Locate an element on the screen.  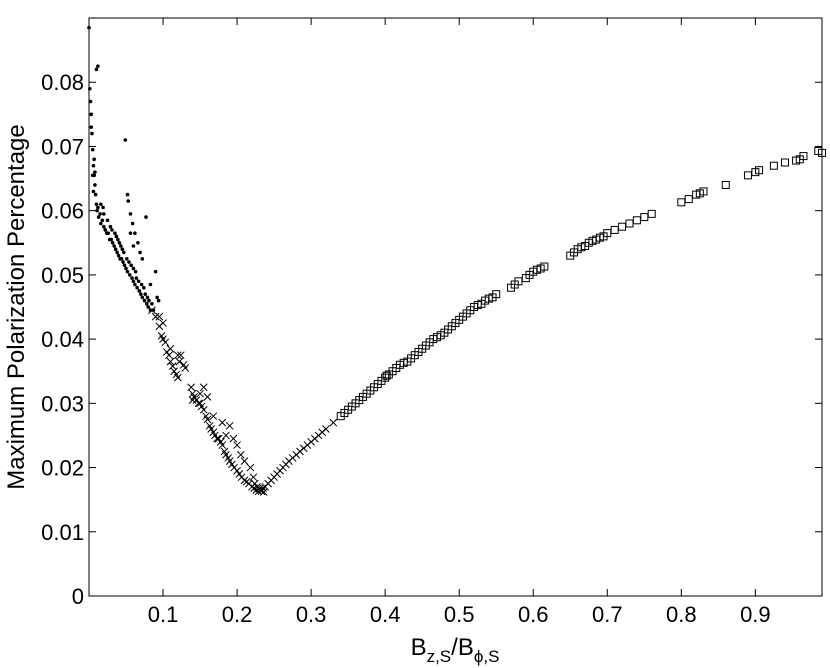
y-tick-label: 0.08 is located at coordinates (62, 82).